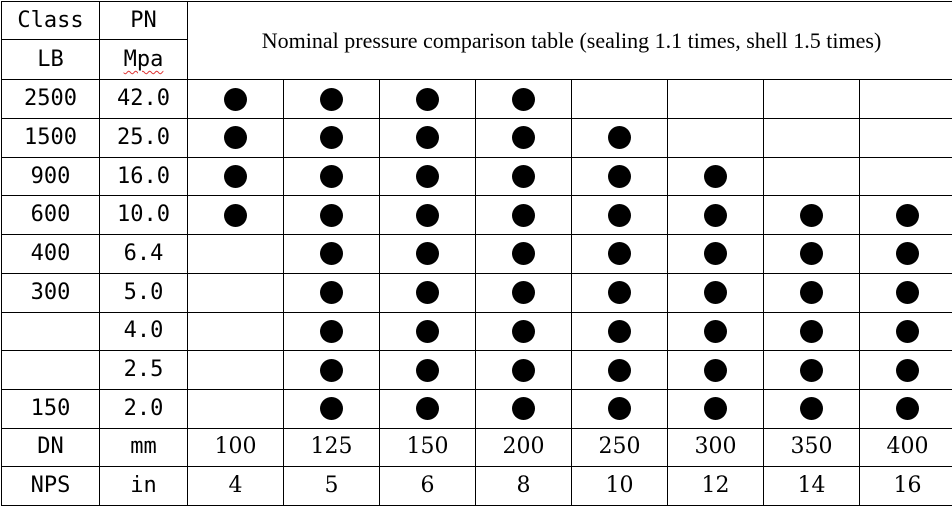 The width and height of the screenshot is (952, 508). I want to click on table-row: 900 16.0, so click(476, 176).